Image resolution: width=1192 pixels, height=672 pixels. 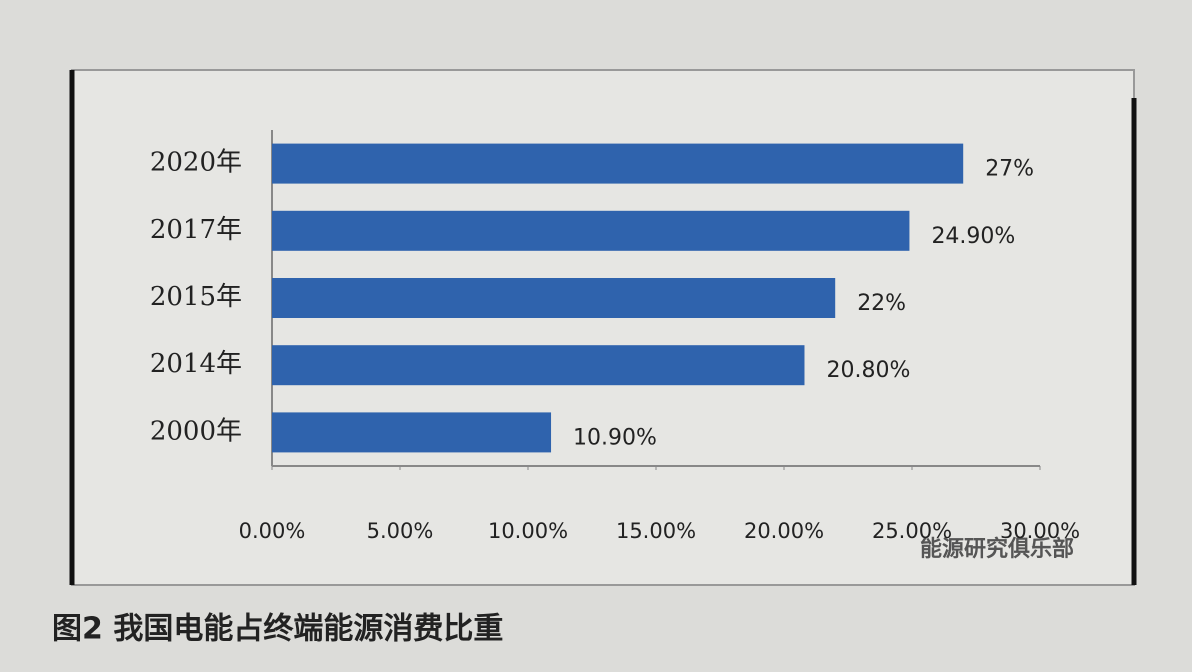 What do you see at coordinates (196, 431) in the screenshot?
I see `y-tick-label: 2000年` at bounding box center [196, 431].